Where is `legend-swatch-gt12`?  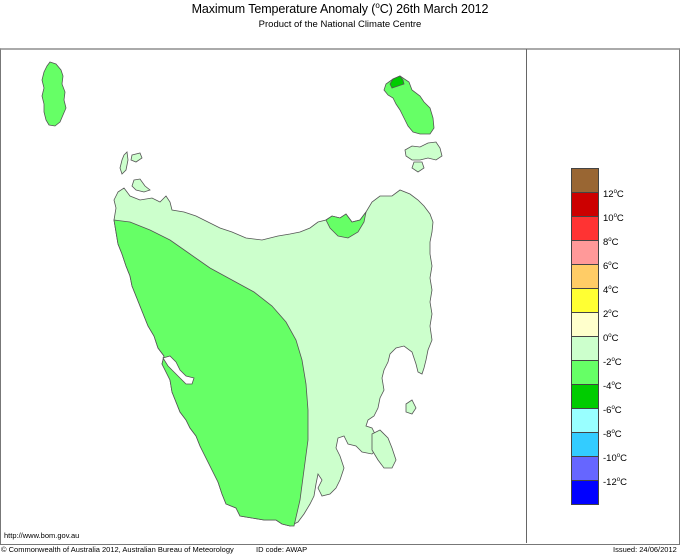
legend-swatch-gt12 is located at coordinates (585, 181).